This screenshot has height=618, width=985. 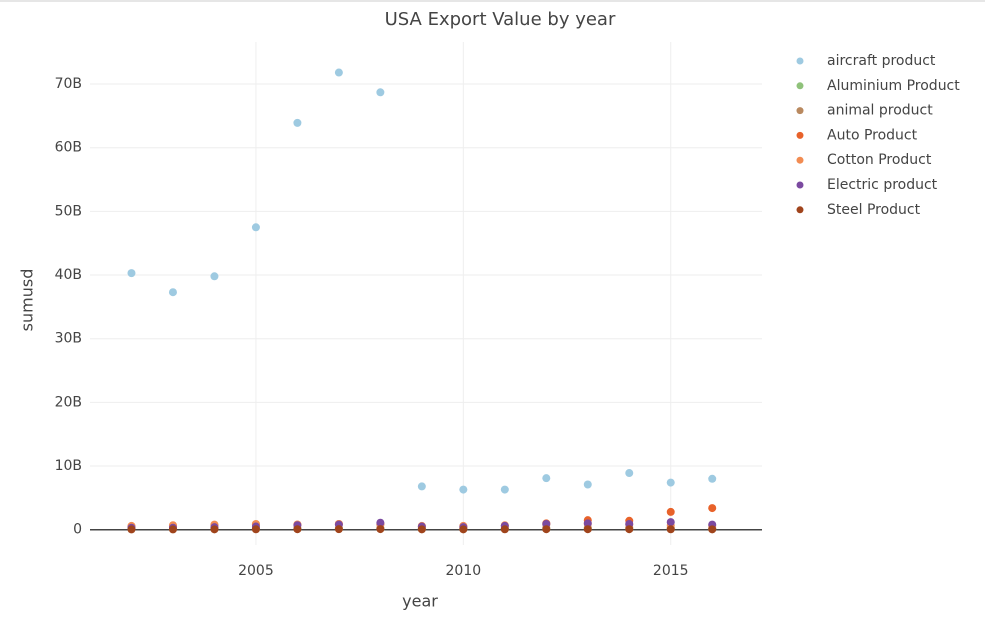 What do you see at coordinates (420, 601) in the screenshot?
I see `x-axis-title: year` at bounding box center [420, 601].